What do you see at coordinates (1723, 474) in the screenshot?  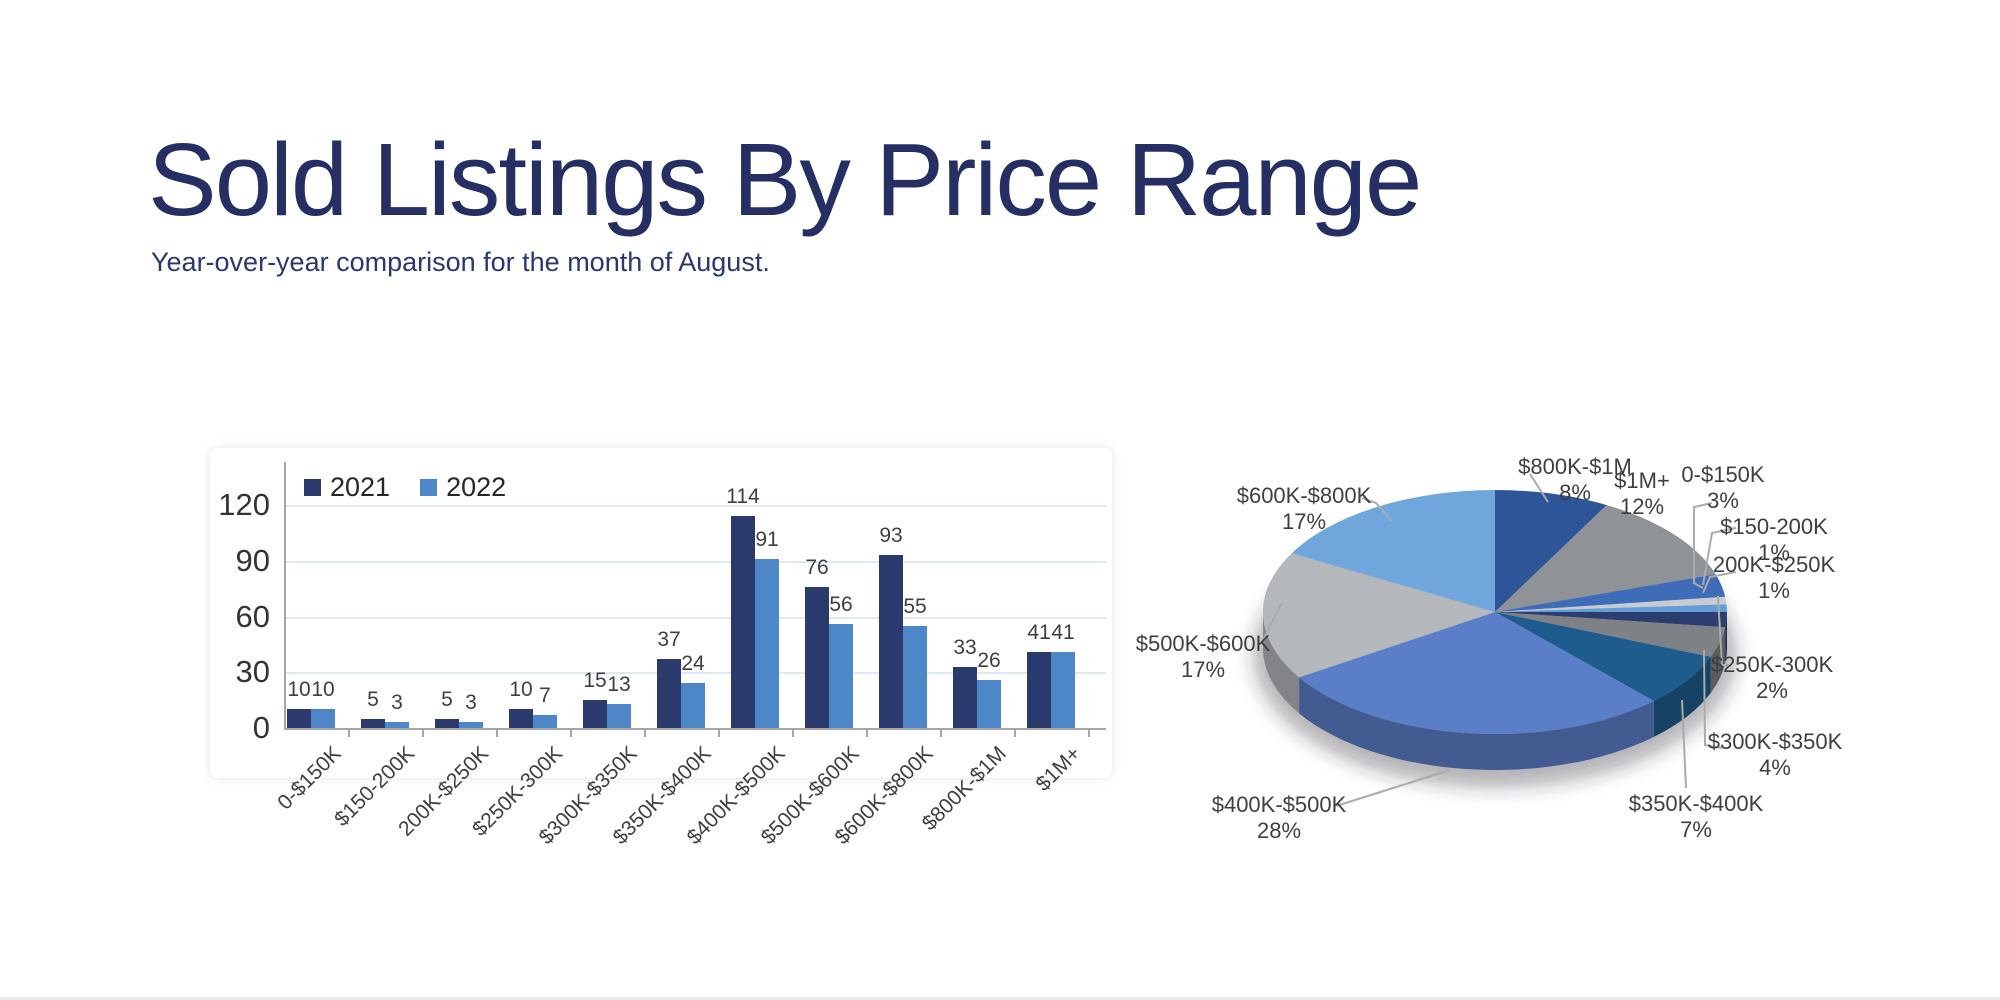 I see `pie-label-range: 0-$150K` at bounding box center [1723, 474].